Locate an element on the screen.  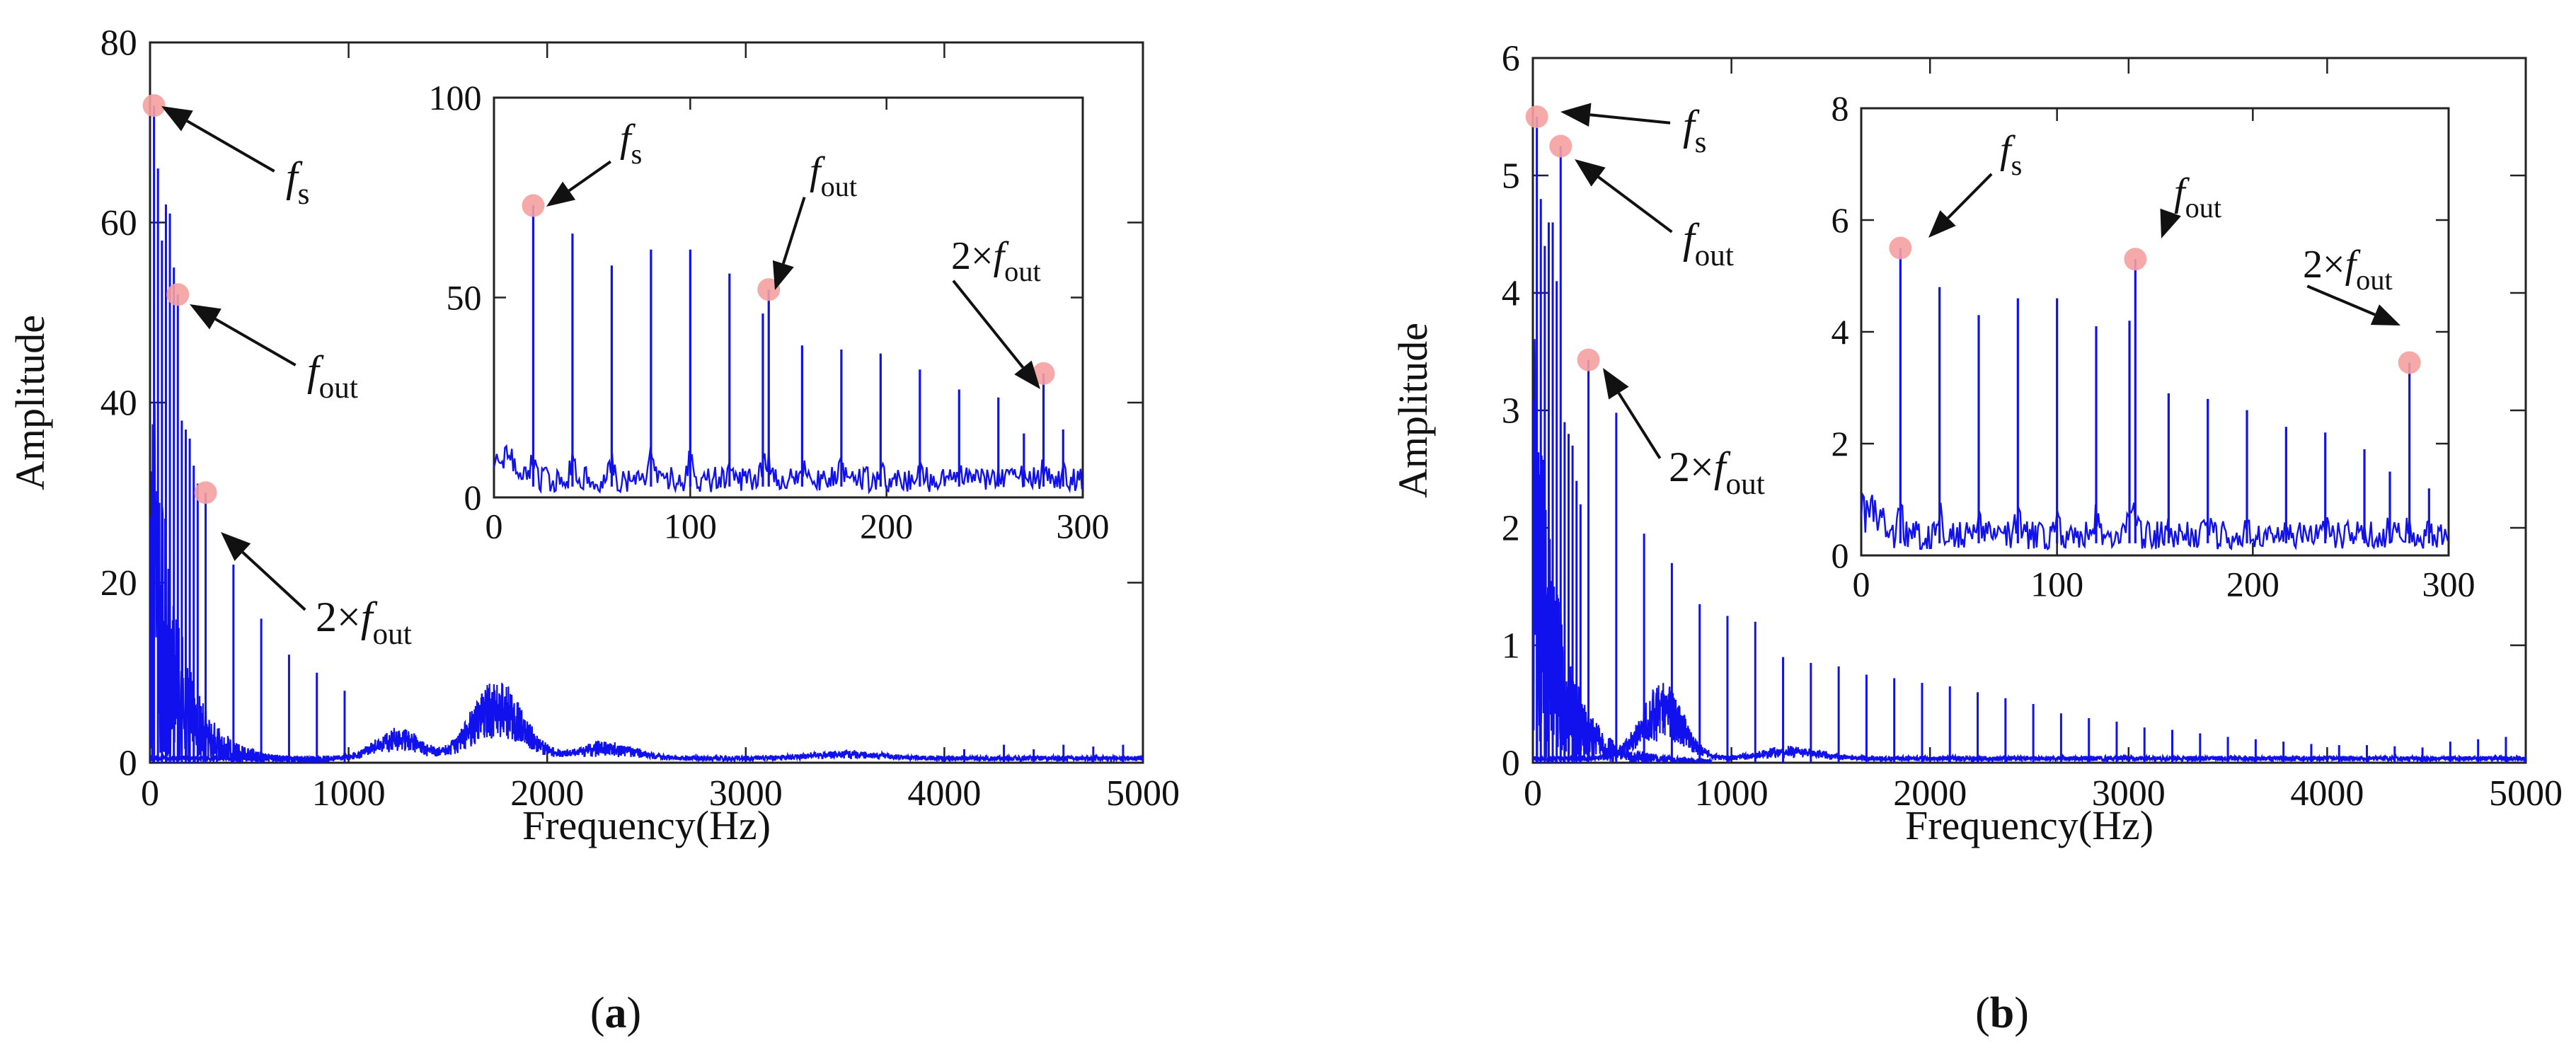
main-annotation-label: fout is located at coordinates (332, 376).